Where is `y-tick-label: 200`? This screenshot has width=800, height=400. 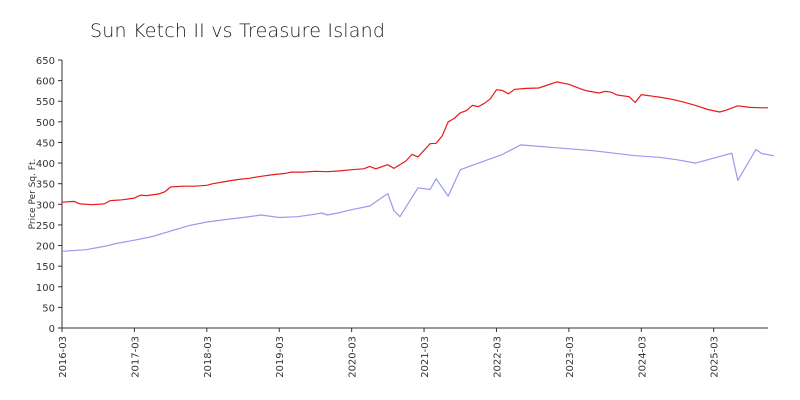
y-tick-label: 200 is located at coordinates (45, 247).